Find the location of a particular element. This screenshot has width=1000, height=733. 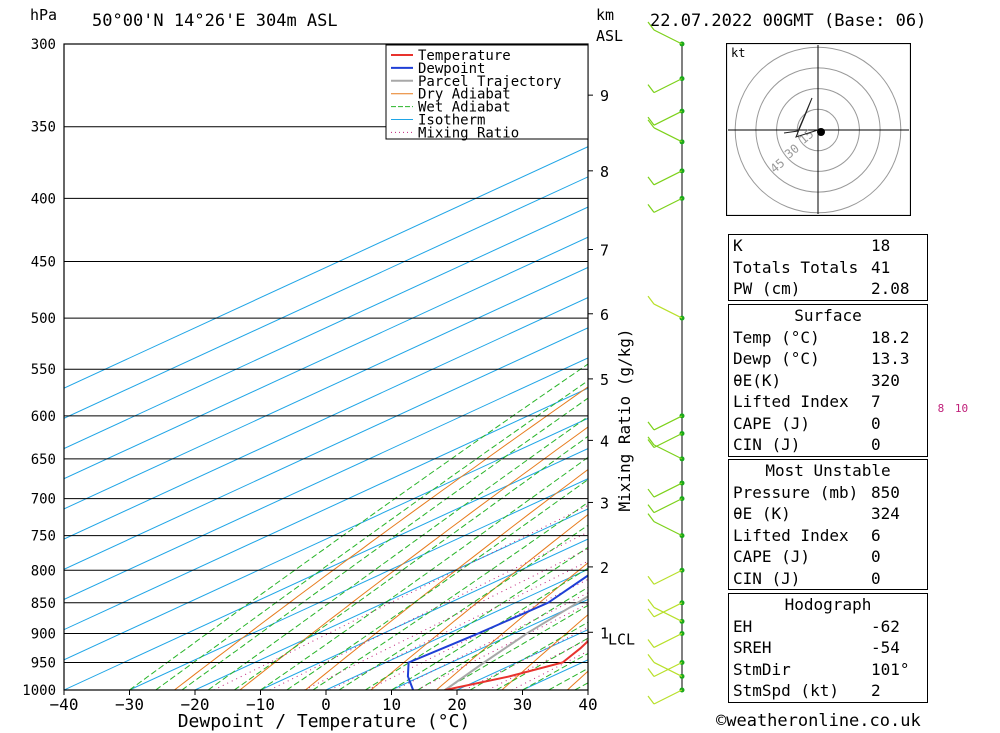

lcl-label: LCL is located at coordinates (621, 639).